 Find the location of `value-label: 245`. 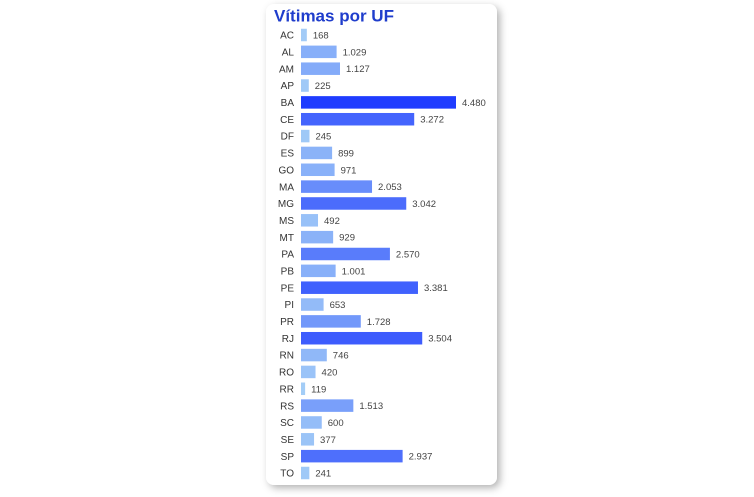

value-label: 245 is located at coordinates (323, 137).